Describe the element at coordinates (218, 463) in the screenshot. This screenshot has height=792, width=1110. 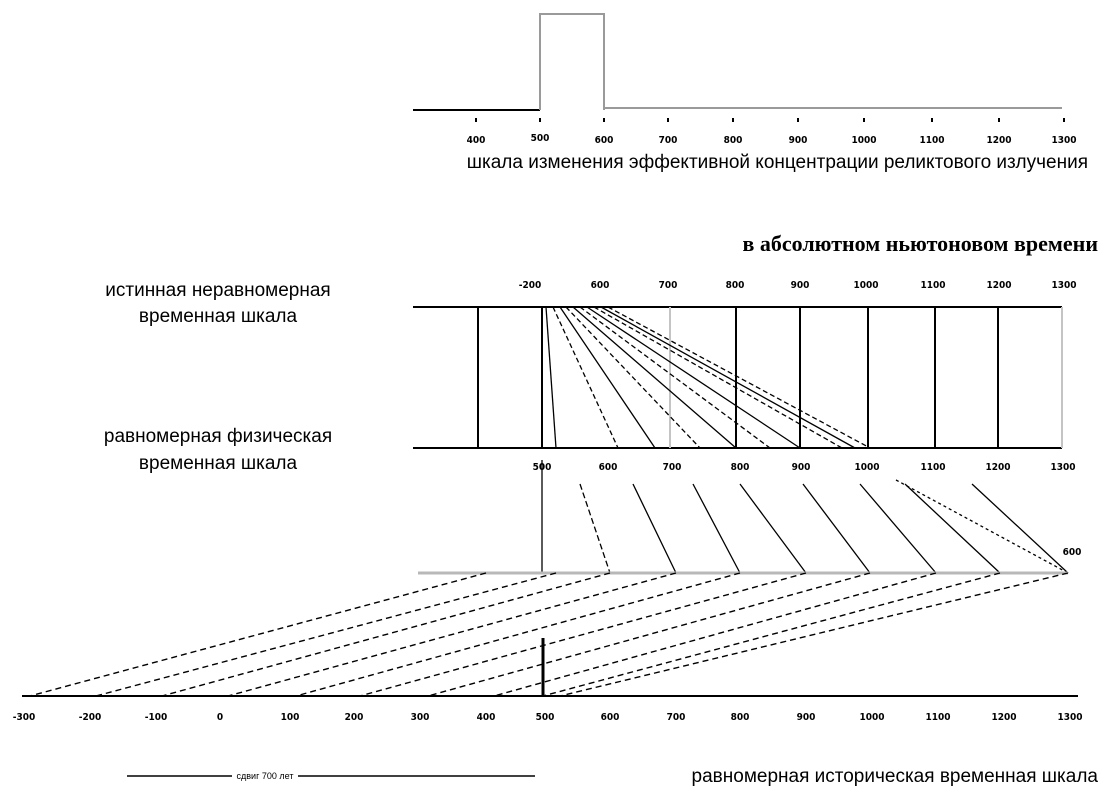
I see `physical-scale-label-line2: временная шкала` at that location.